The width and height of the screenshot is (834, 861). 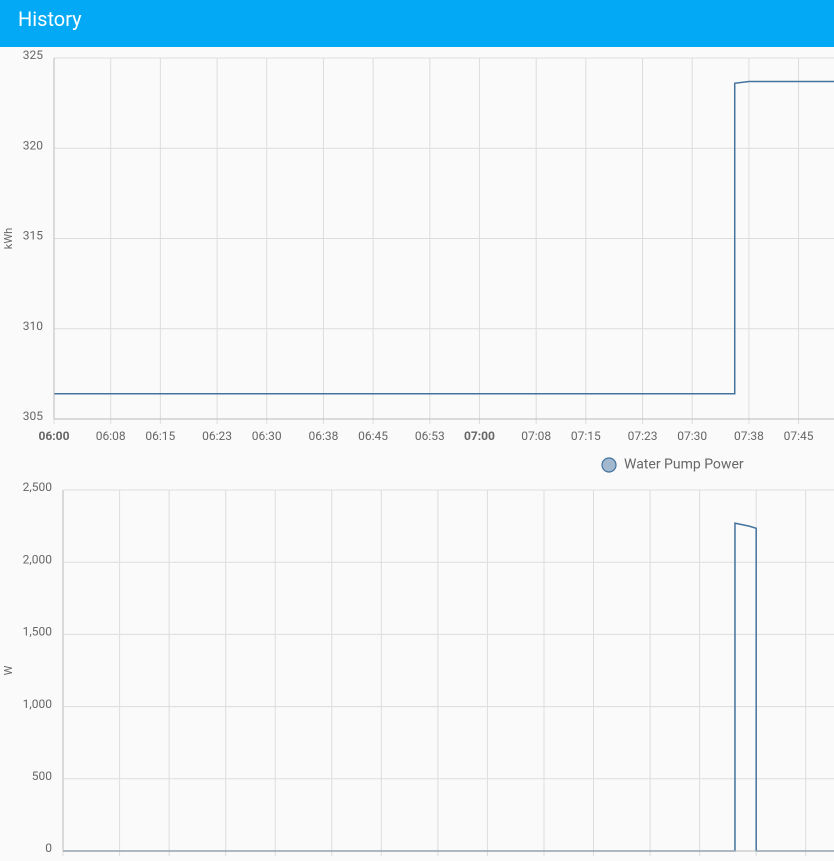 What do you see at coordinates (33, 236) in the screenshot?
I see `y-tick-label: 315` at bounding box center [33, 236].